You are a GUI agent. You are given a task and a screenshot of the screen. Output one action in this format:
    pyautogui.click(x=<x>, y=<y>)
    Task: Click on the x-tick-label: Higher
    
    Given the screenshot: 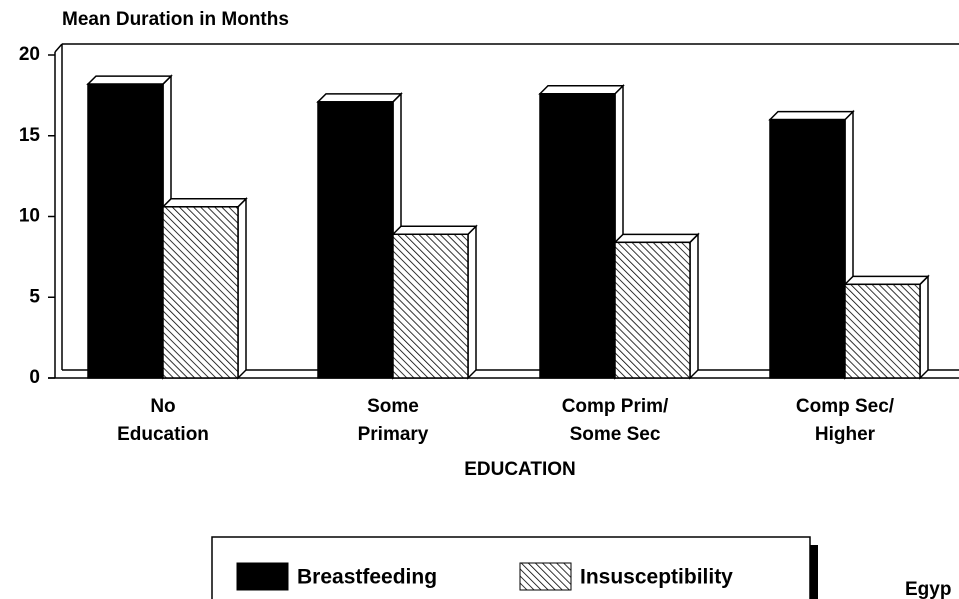 What is the action you would take?
    pyautogui.click(x=845, y=434)
    